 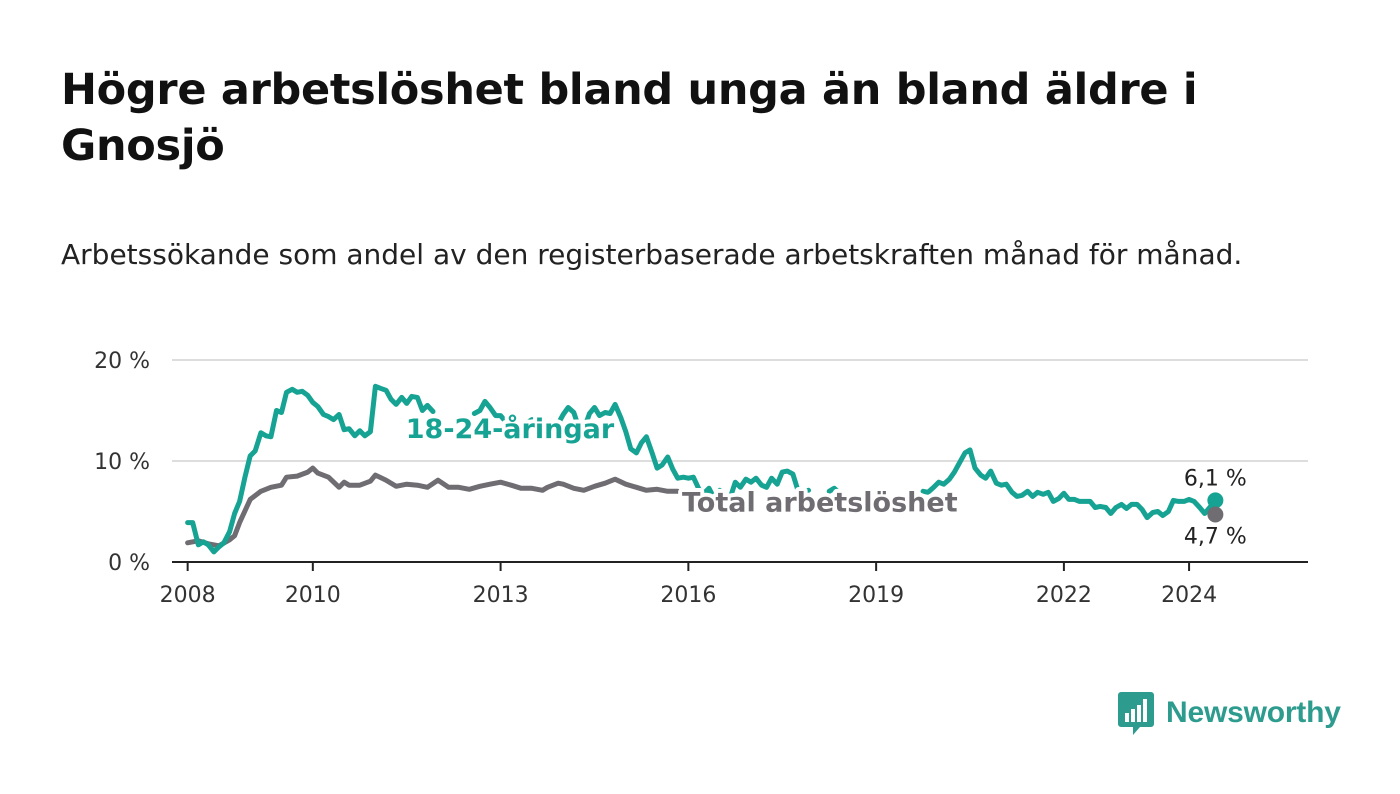 I want to click on x-tick-label: 2013, so click(x=501, y=595).